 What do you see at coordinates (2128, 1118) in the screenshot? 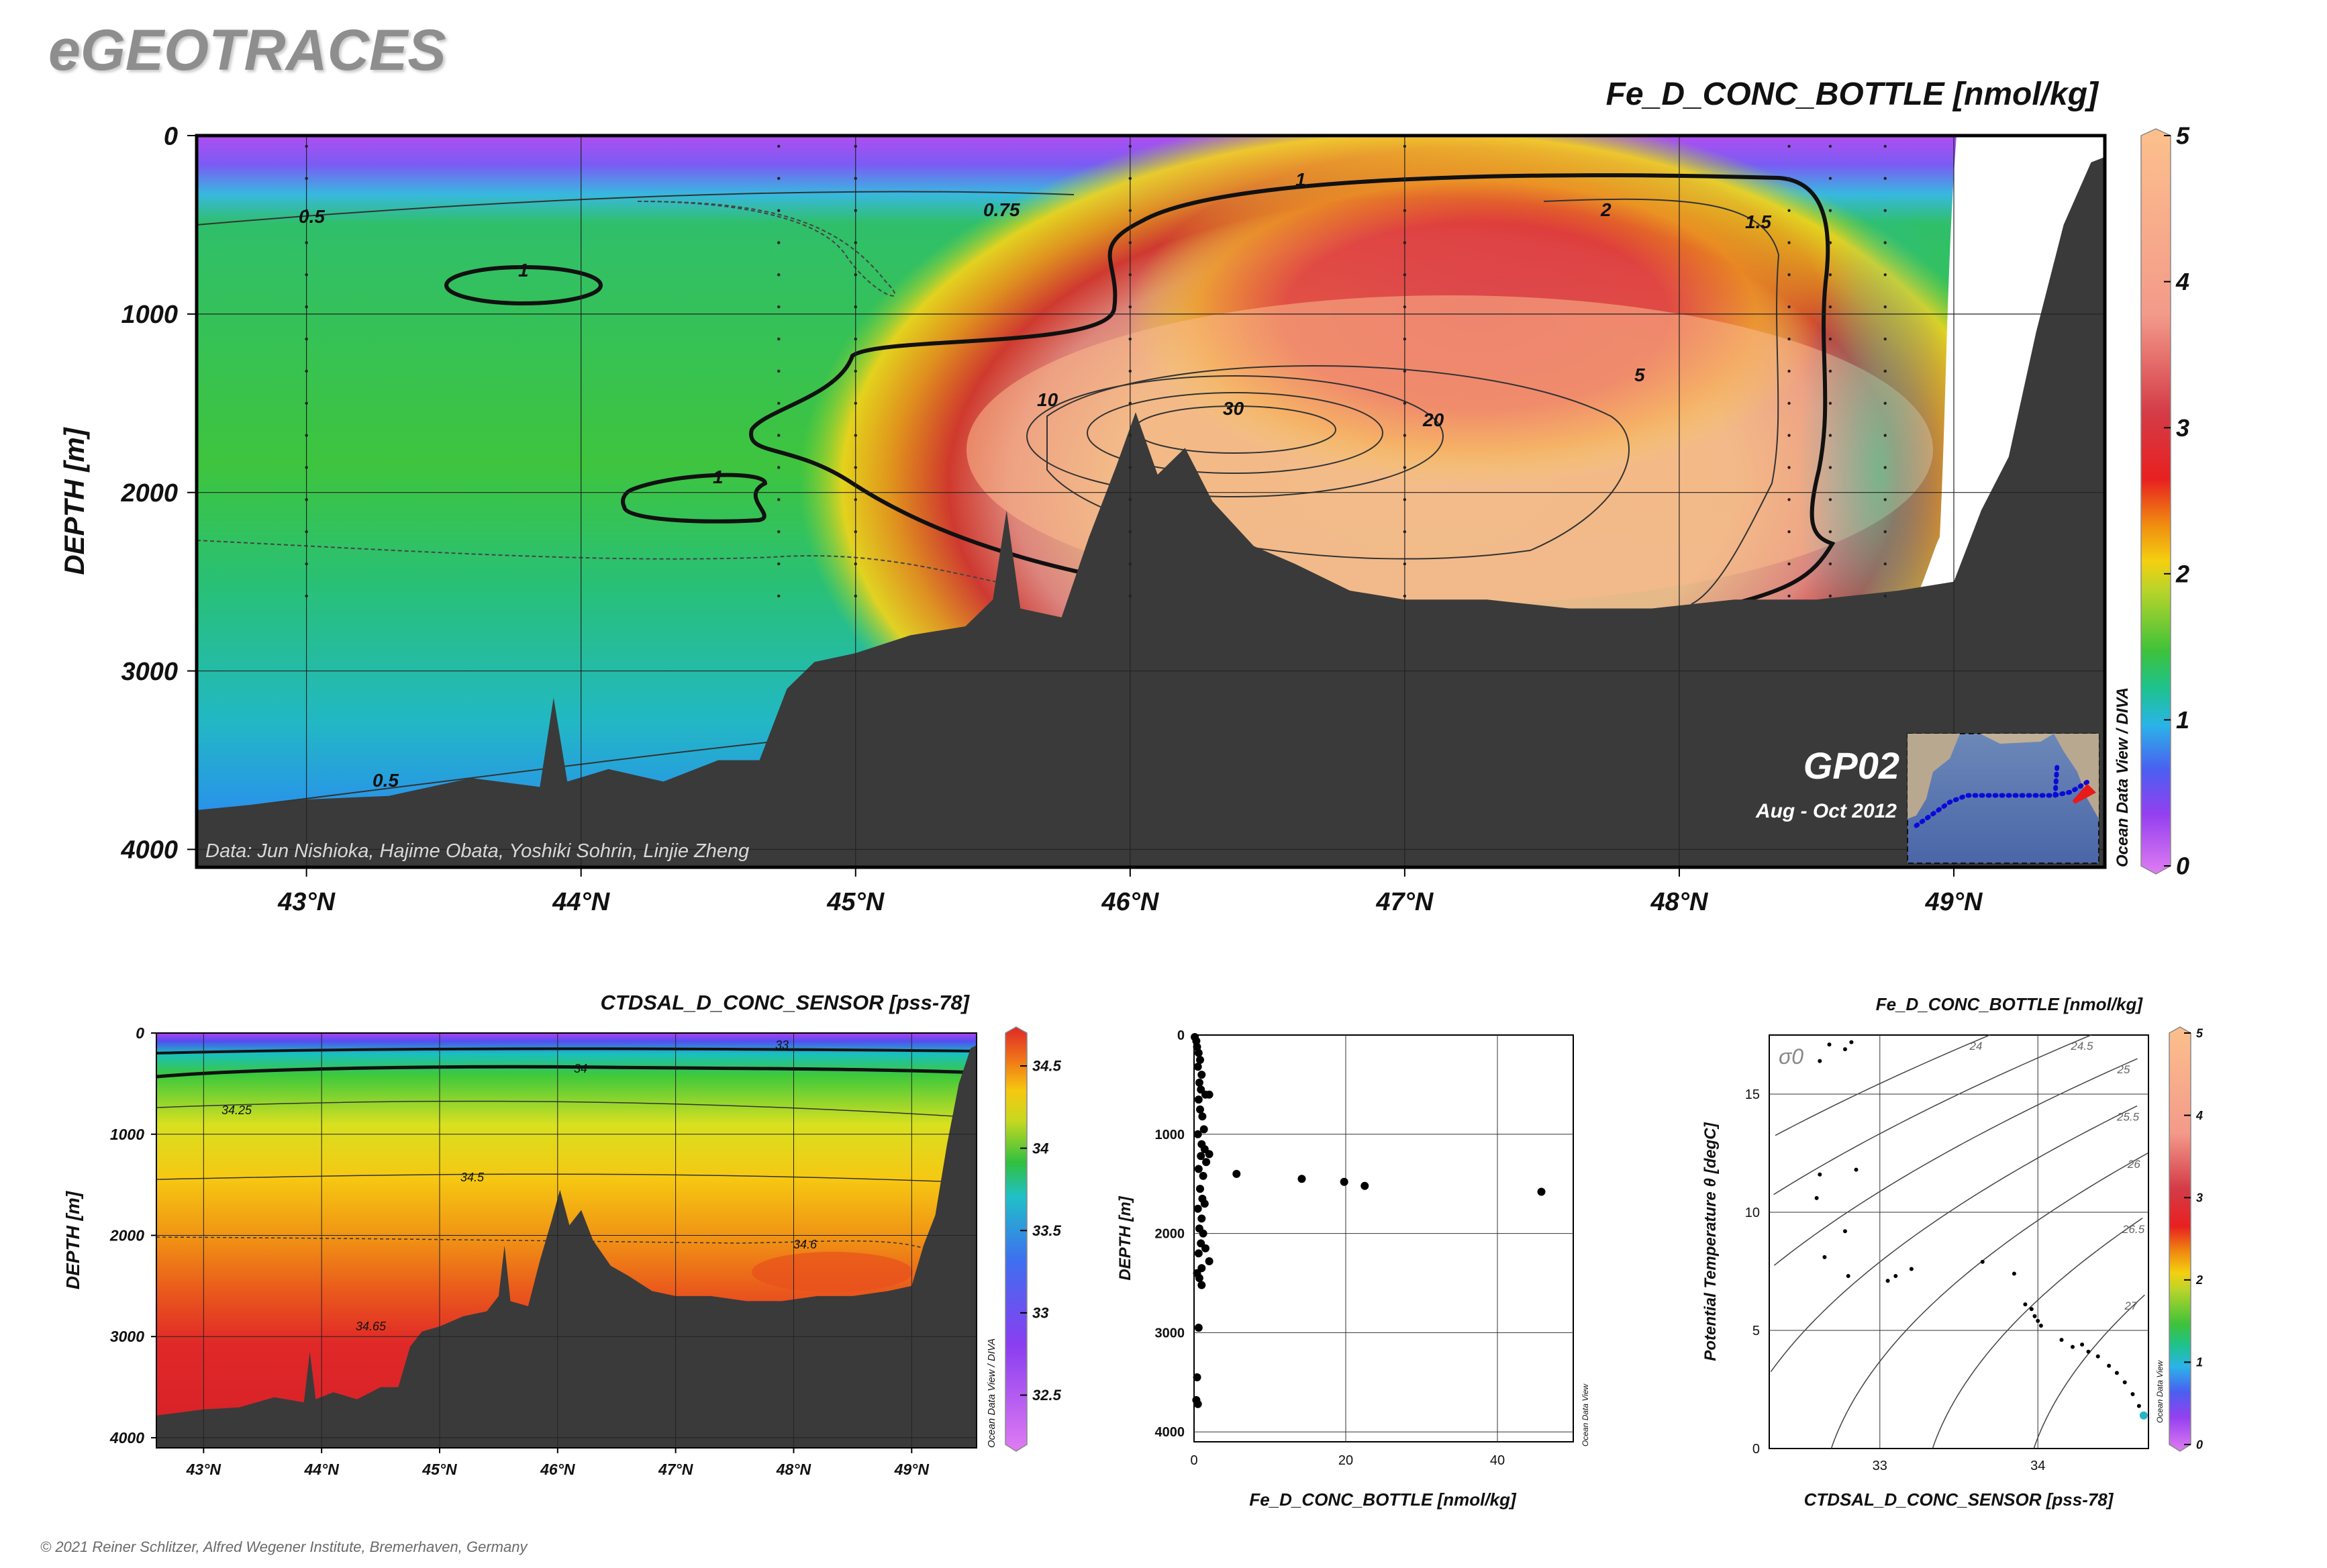
I see `isopycnal-label: 25.5` at bounding box center [2128, 1118].